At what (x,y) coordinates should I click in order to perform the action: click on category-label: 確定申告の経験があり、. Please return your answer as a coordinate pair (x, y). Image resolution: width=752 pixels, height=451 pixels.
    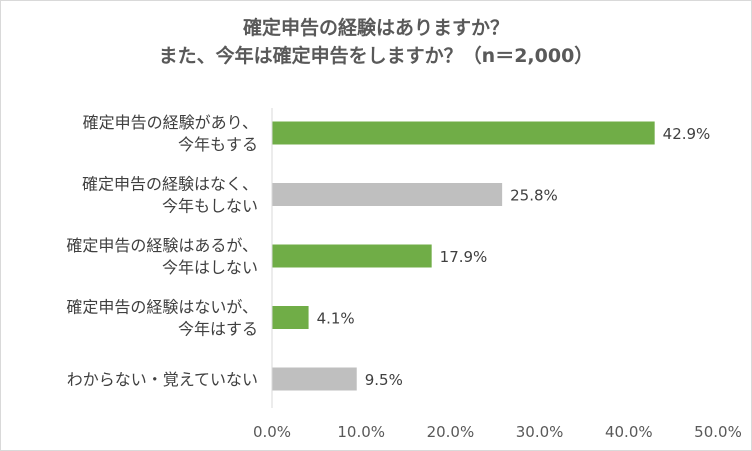
    Looking at the image, I should click on (170, 122).